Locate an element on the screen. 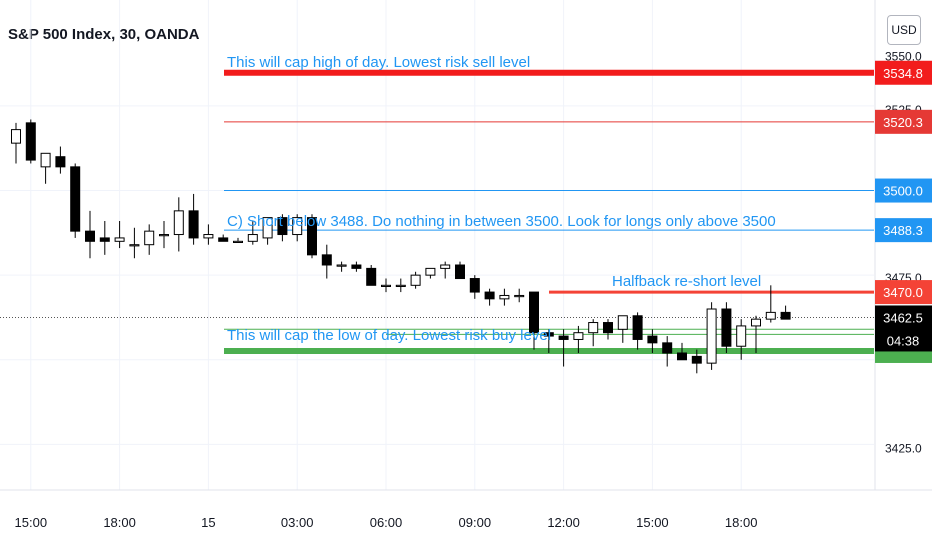 The height and width of the screenshot is (550, 932). long-level-axis-label: 3500.0 is located at coordinates (903, 191).